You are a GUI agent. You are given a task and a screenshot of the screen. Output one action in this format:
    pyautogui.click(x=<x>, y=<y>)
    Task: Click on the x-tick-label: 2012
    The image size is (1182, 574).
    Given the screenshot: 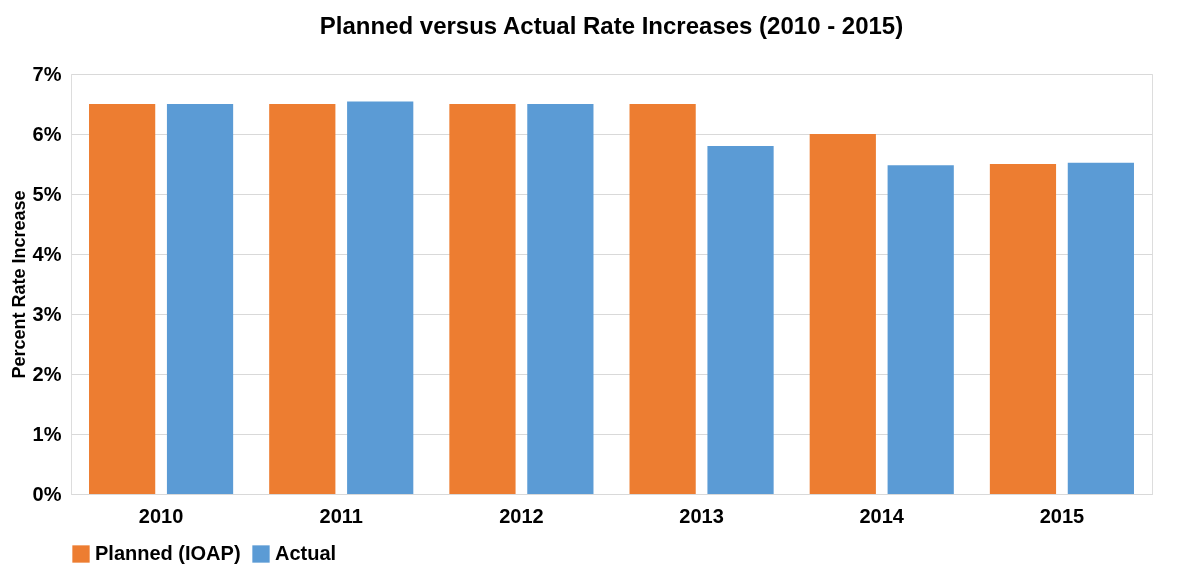 What is the action you would take?
    pyautogui.click(x=521, y=515)
    